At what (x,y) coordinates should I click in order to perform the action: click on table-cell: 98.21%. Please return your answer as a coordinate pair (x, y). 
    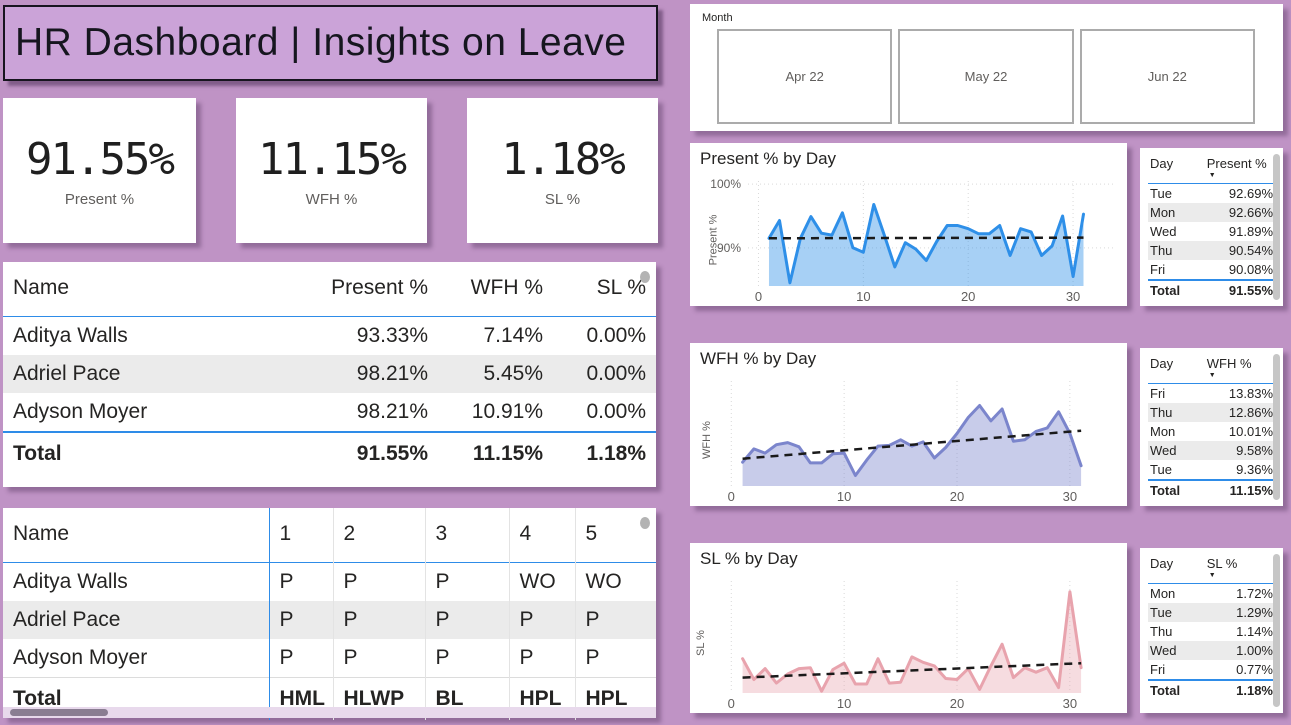
    Looking at the image, I should click on (392, 411).